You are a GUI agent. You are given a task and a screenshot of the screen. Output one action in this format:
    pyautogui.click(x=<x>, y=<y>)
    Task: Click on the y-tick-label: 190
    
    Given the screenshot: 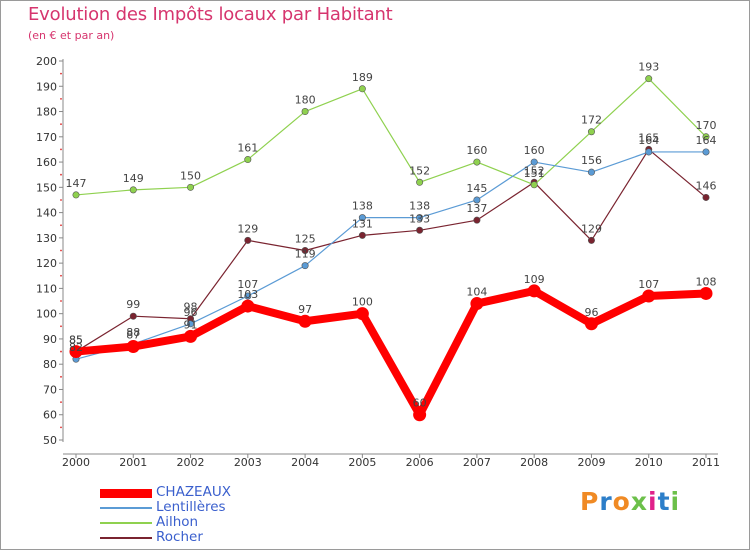 What is the action you would take?
    pyautogui.click(x=46, y=86)
    